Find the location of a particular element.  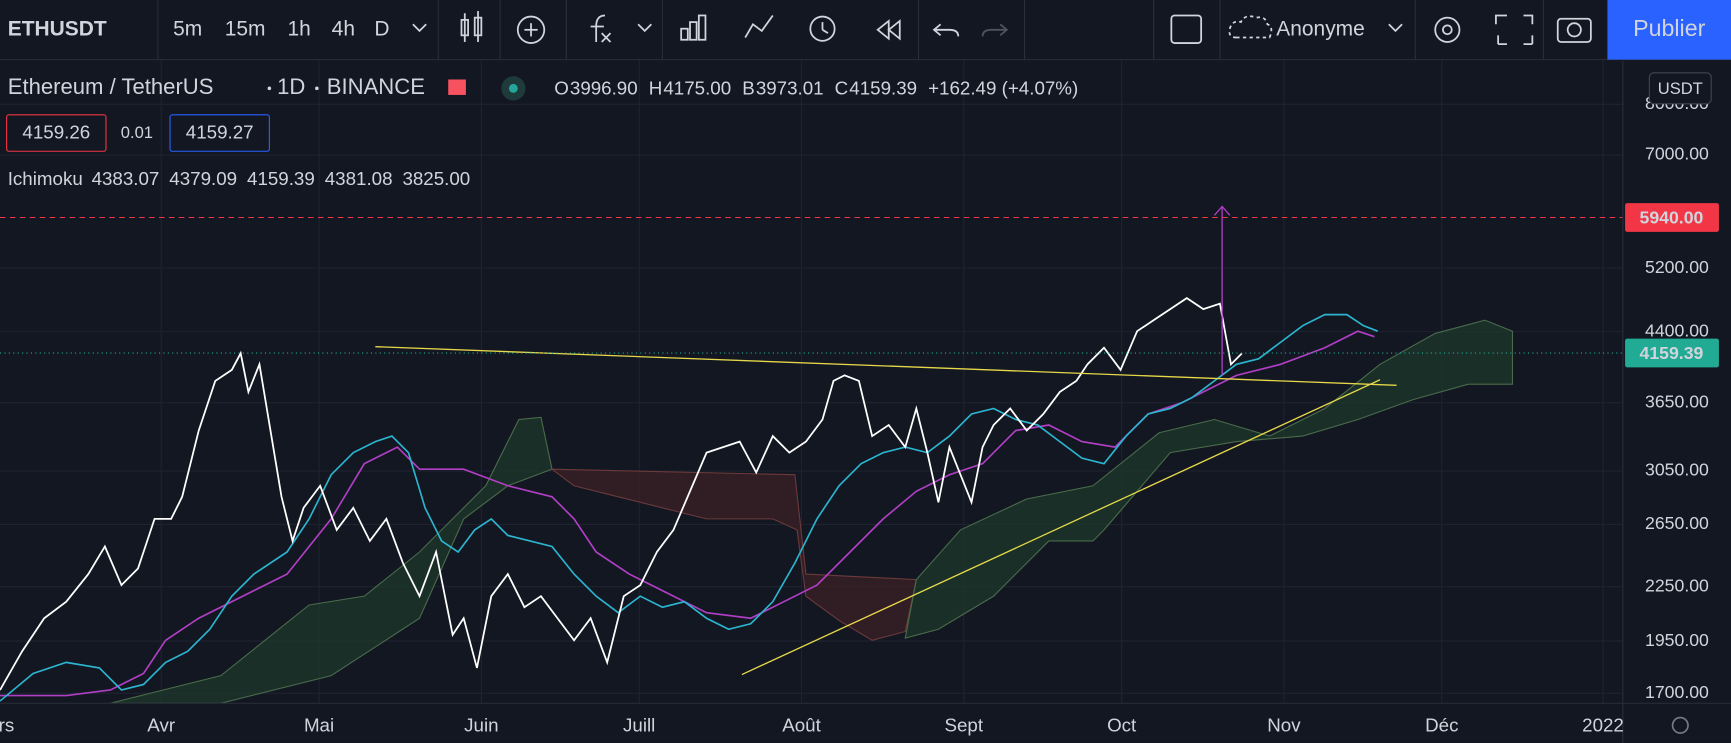

indicators-icon is located at coordinates (601, 28).